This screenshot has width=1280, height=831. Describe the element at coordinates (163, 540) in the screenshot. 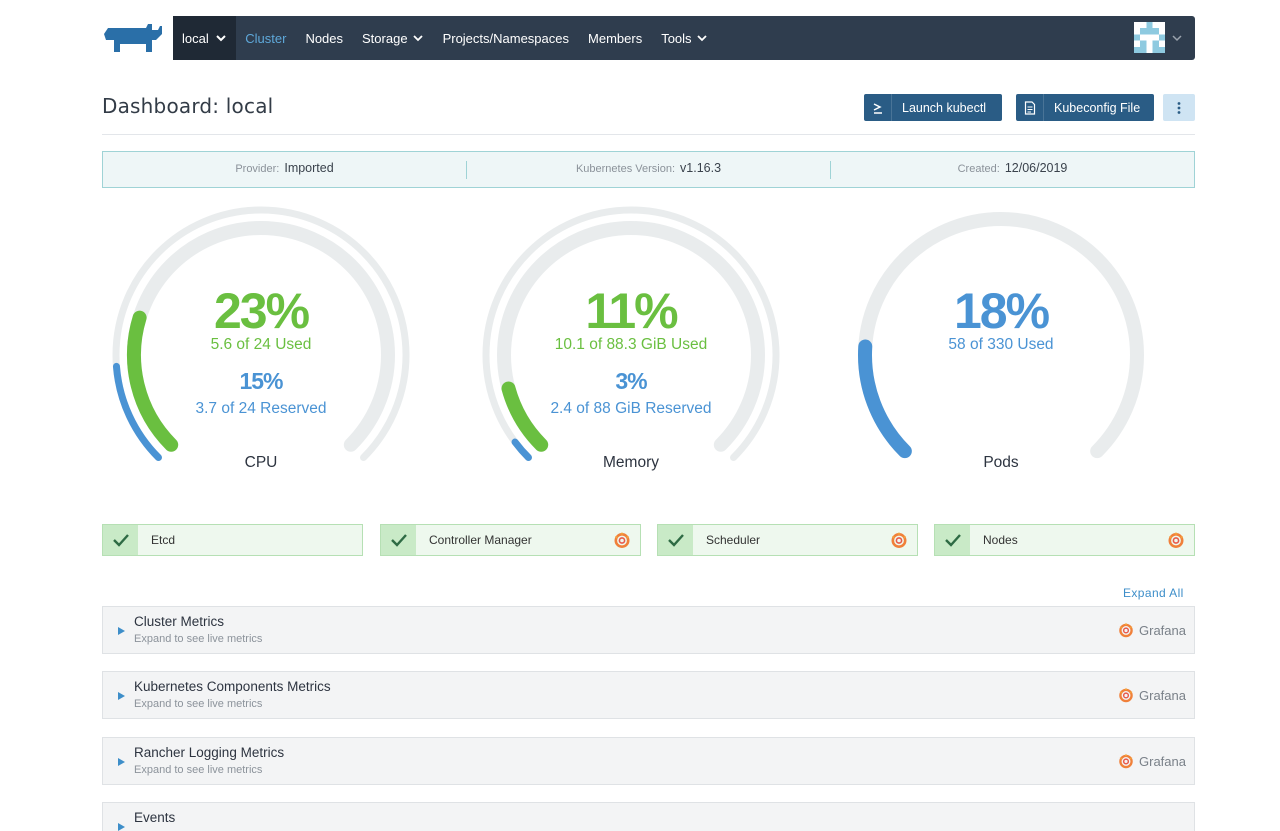

I see `component-name: Etcd` at that location.